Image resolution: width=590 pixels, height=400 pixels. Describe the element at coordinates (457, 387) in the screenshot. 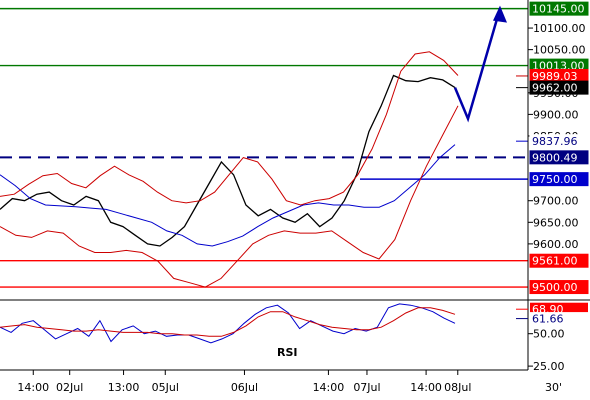

I see `x-tick-label: 08Jul` at that location.